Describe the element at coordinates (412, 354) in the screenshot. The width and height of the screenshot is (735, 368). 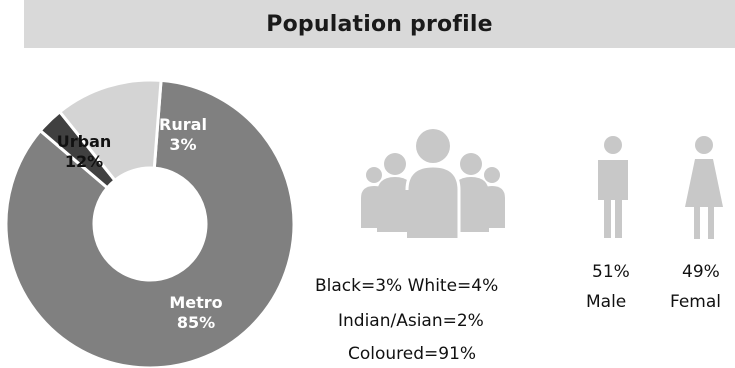
I see `race-line-3: Coloured=91%` at that location.